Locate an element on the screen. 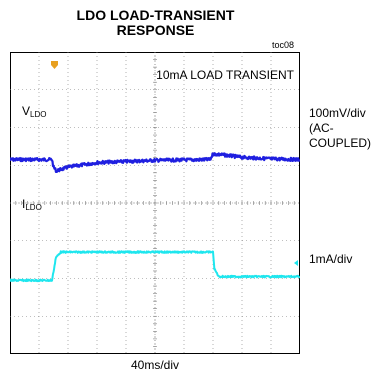  series-line-vldo is located at coordinates (155, 162).